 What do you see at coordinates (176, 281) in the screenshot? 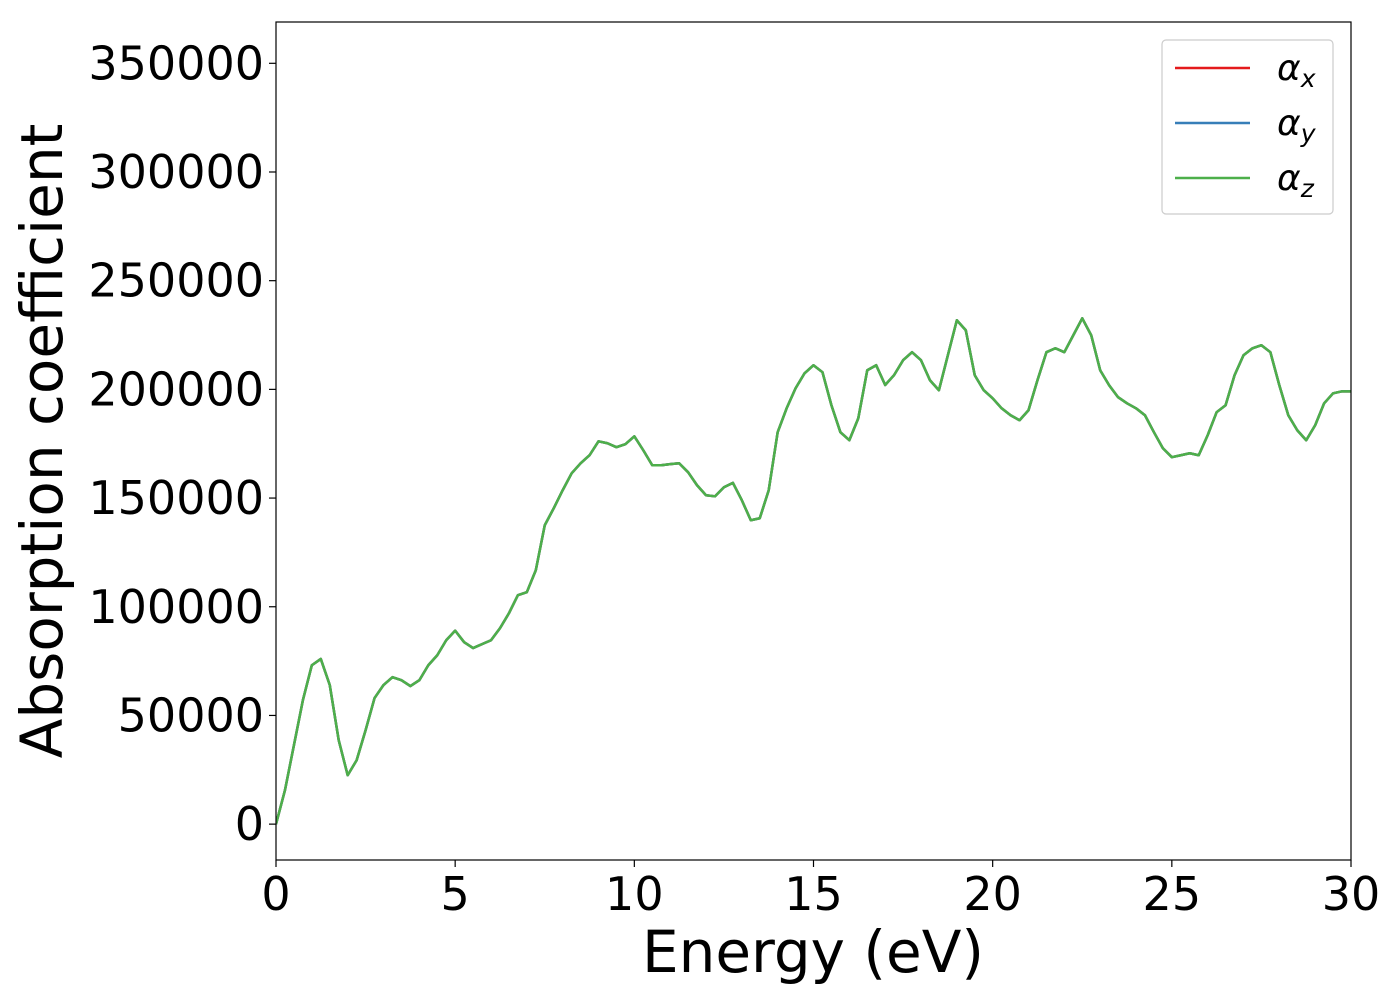
I see `y-tick-label: 250000` at bounding box center [176, 281].